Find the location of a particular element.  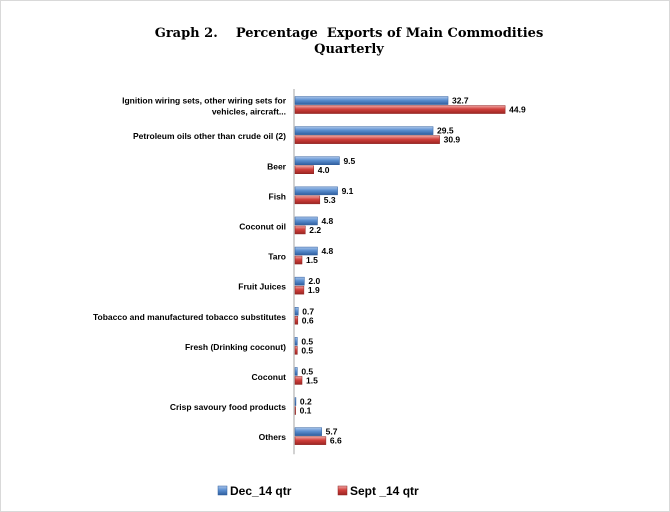

data-label: 32.7 is located at coordinates (460, 101).